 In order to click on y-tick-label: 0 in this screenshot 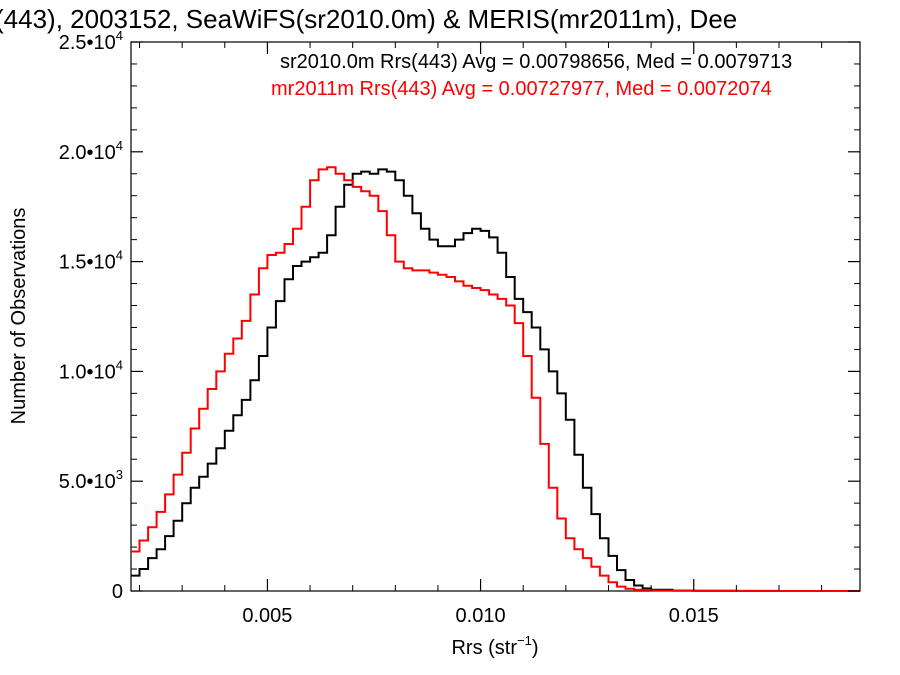, I will do `click(117, 592)`.